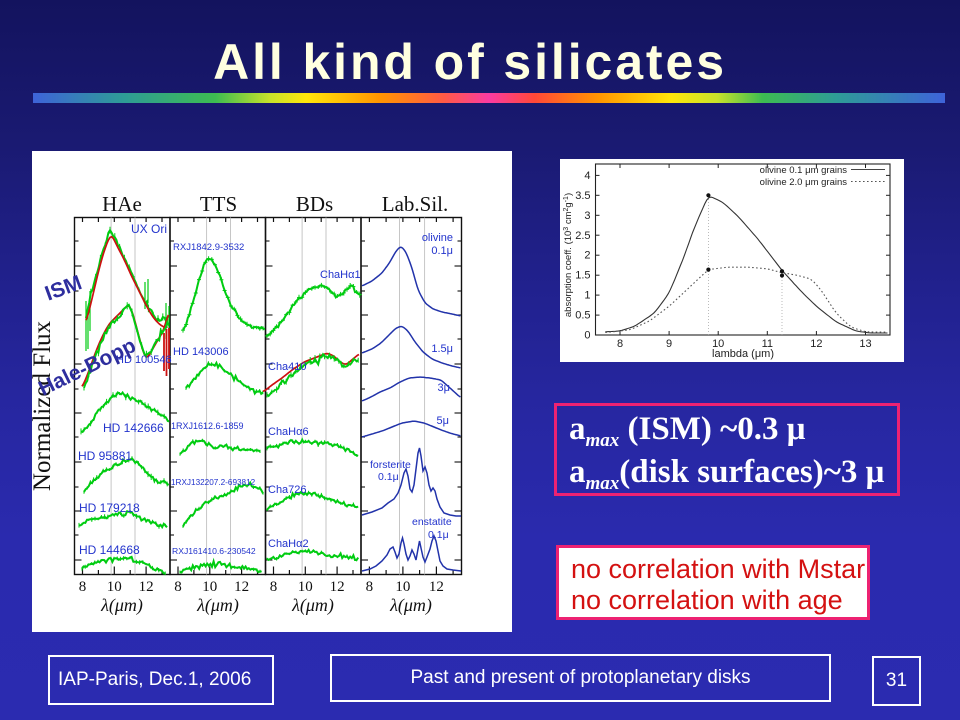 This screenshot has width=960, height=720. I want to click on svg-text: 3μ, so click(444, 388).